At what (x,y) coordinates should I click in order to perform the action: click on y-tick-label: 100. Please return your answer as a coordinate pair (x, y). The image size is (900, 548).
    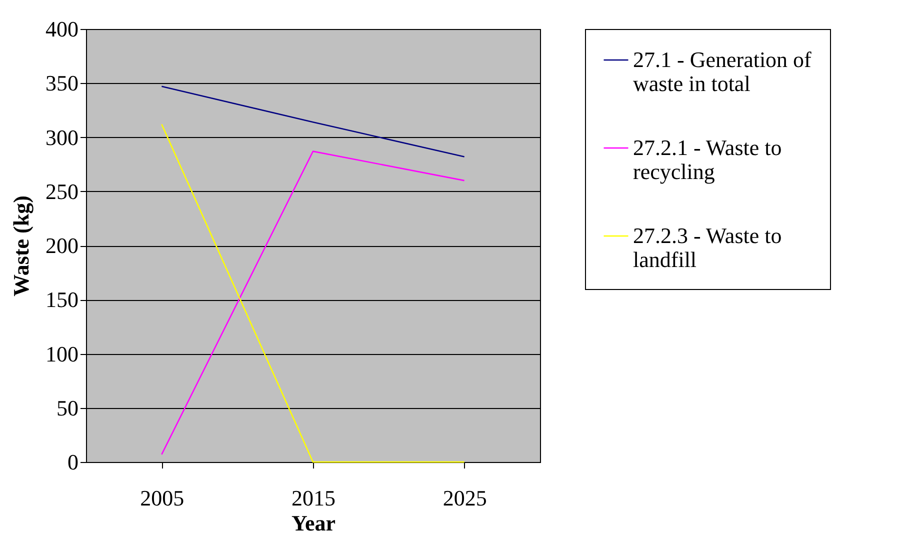
    Looking at the image, I should click on (62, 353).